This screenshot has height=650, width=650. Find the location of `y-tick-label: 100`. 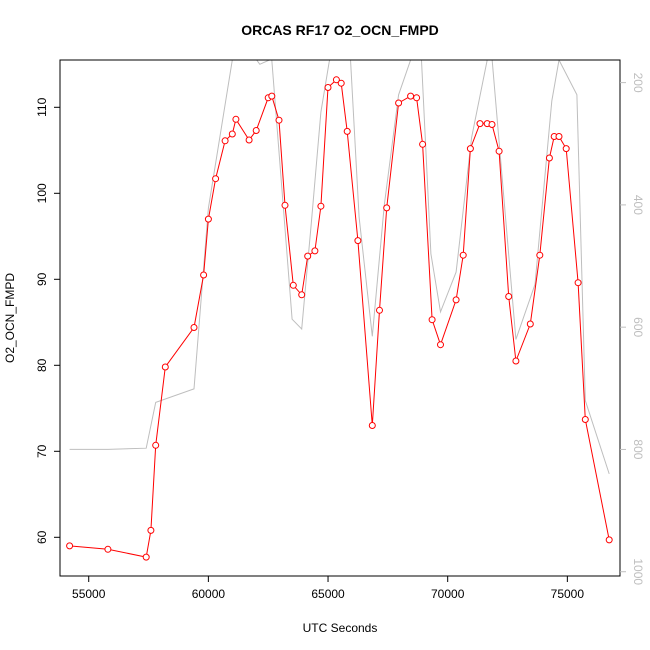

y-tick-label: 100 is located at coordinates (42, 193).